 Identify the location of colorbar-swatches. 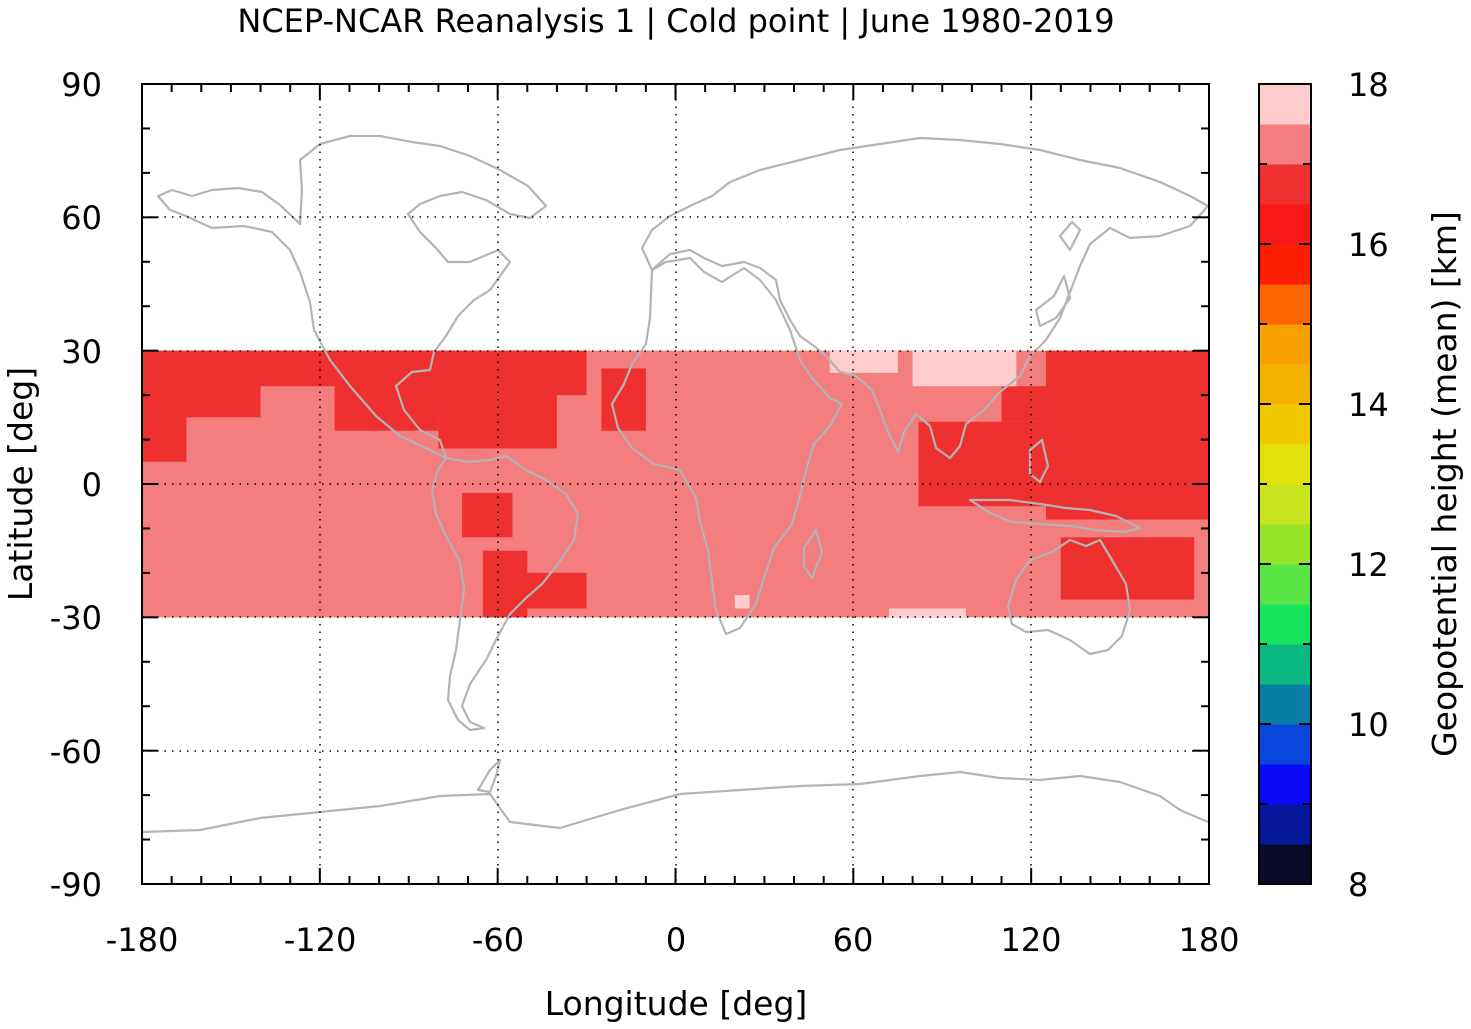
(1285, 484).